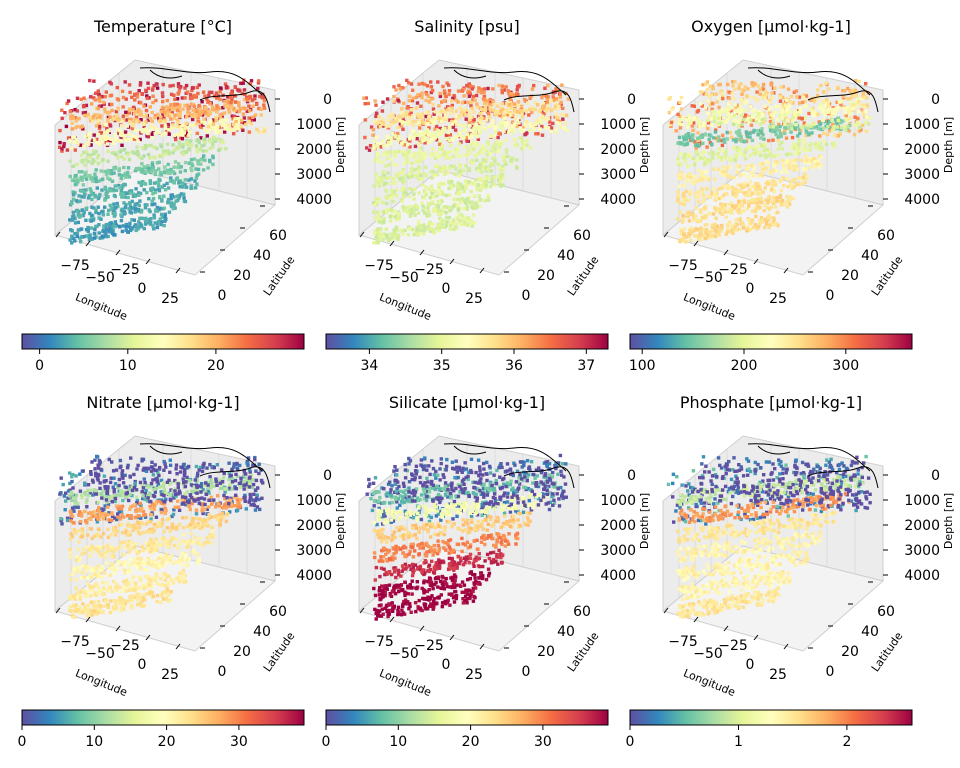 This screenshot has width=960, height=768. What do you see at coordinates (813, 90) in the screenshot?
I see `coastline` at bounding box center [813, 90].